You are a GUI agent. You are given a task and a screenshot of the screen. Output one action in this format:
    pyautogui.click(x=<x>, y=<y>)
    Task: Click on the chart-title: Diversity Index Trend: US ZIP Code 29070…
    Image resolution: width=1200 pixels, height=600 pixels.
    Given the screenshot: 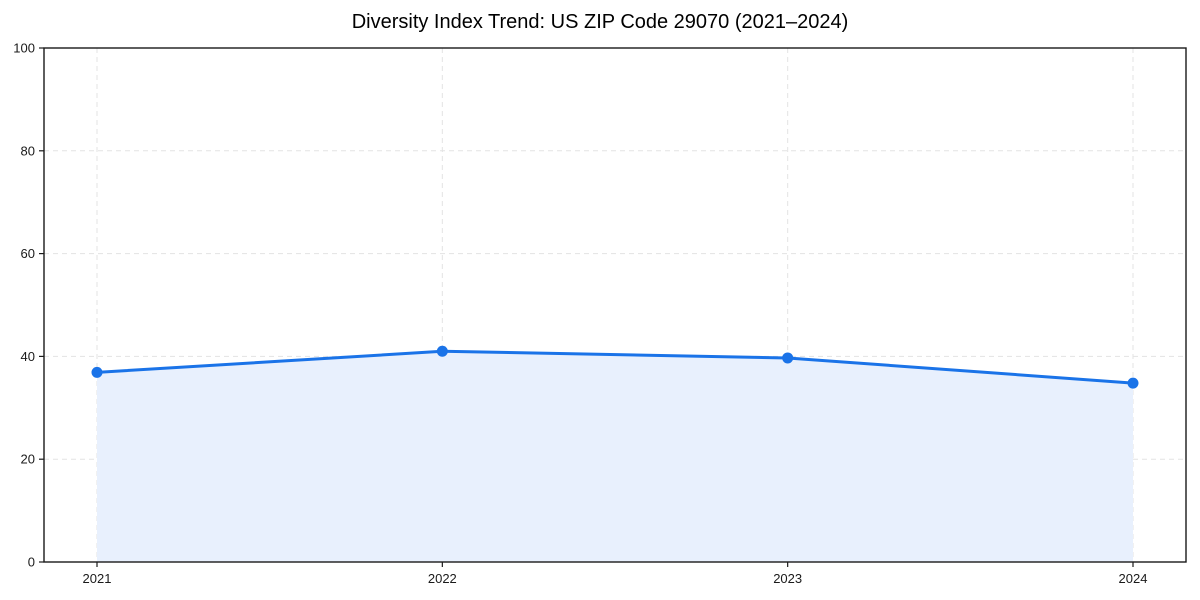 What is the action you would take?
    pyautogui.click(x=600, y=22)
    